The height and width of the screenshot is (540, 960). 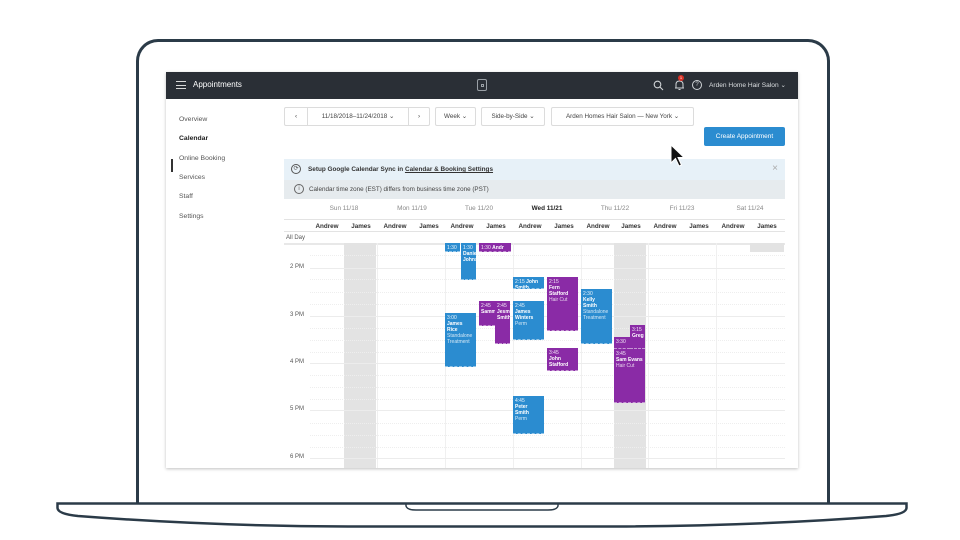 What do you see at coordinates (181, 85) in the screenshot?
I see `hamburger-icon` at bounding box center [181, 85].